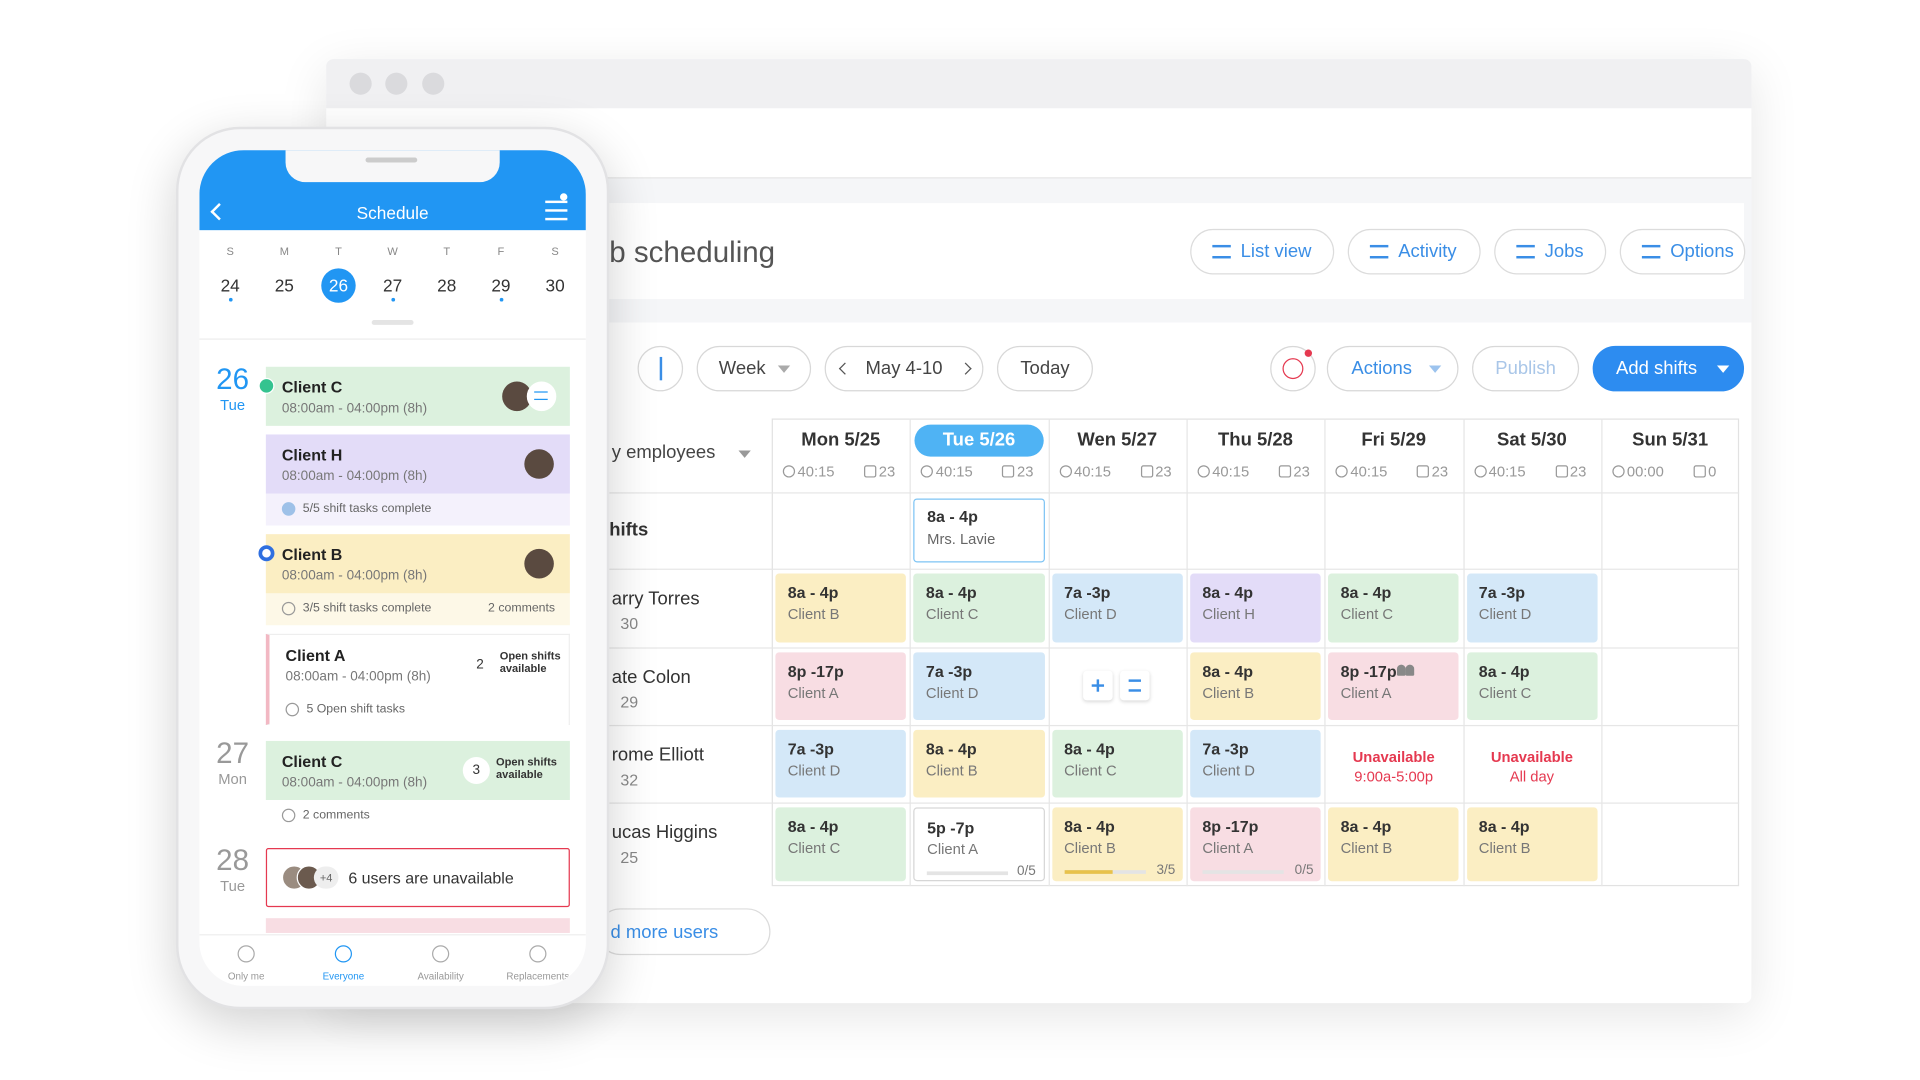 This screenshot has height=1080, width=1920. Describe the element at coordinates (538, 977) in the screenshot. I see `tab-label: Replacements` at that location.